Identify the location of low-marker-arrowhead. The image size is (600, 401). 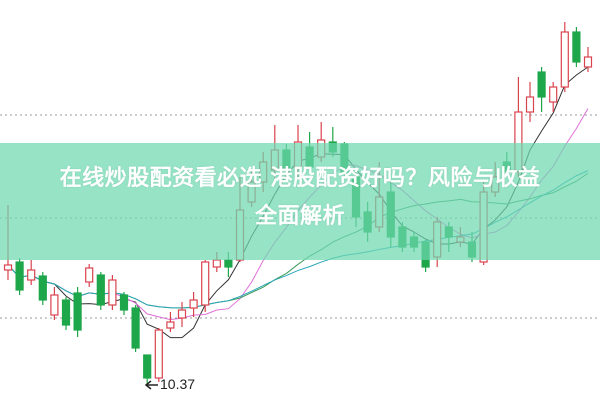
(148, 385).